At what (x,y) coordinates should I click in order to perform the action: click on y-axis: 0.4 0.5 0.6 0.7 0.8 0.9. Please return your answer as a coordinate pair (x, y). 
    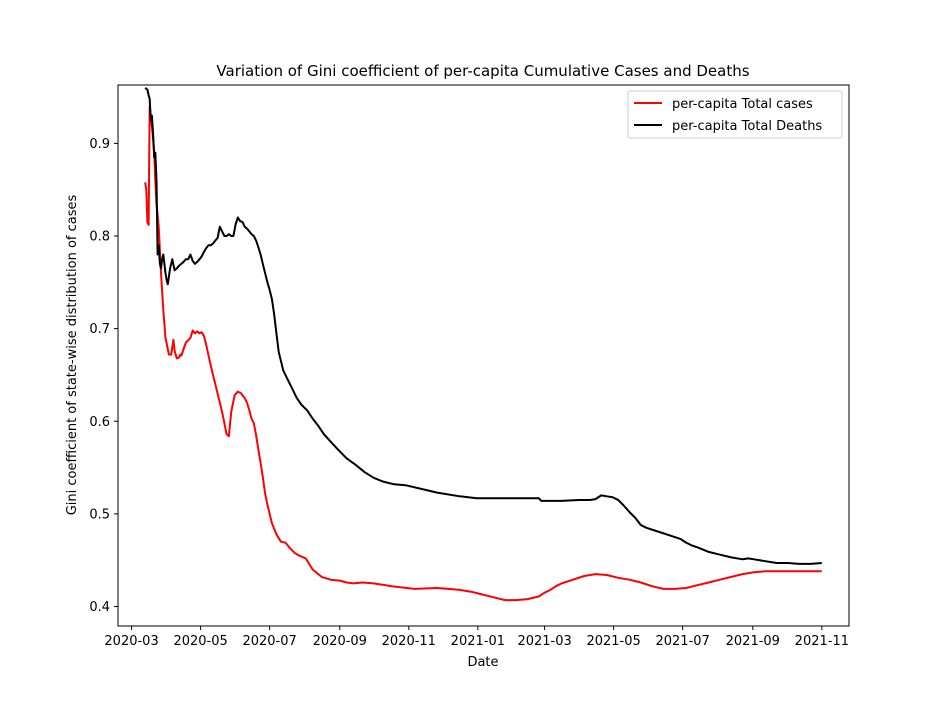
    Looking at the image, I should click on (103, 376).